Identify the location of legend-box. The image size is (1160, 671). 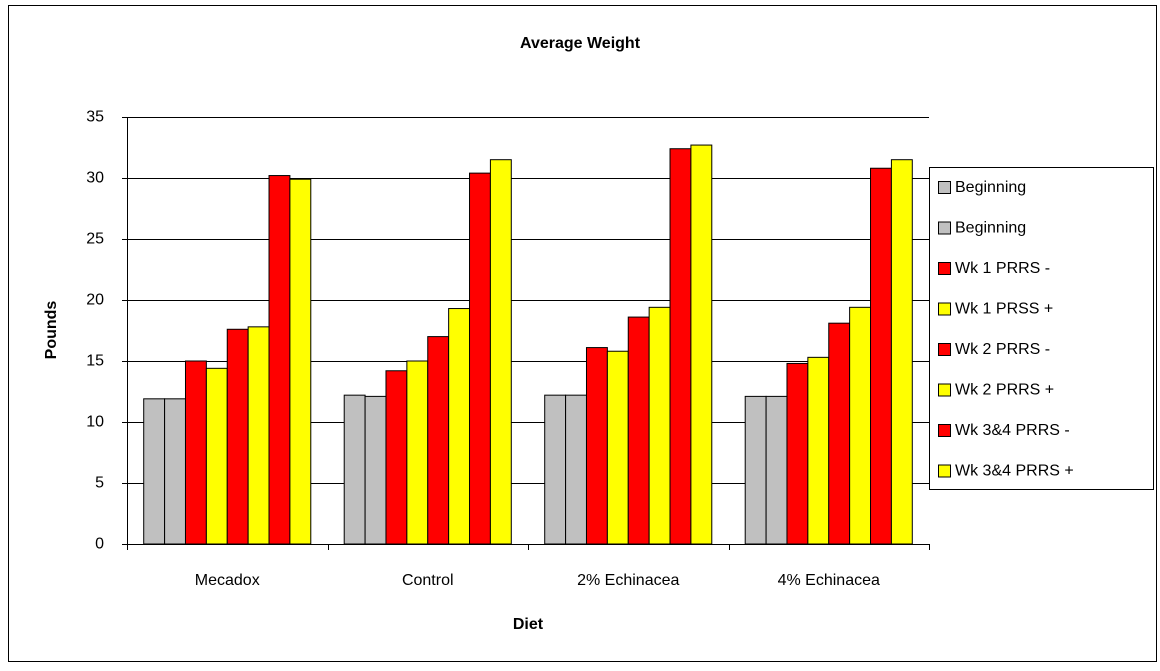
(1041, 328).